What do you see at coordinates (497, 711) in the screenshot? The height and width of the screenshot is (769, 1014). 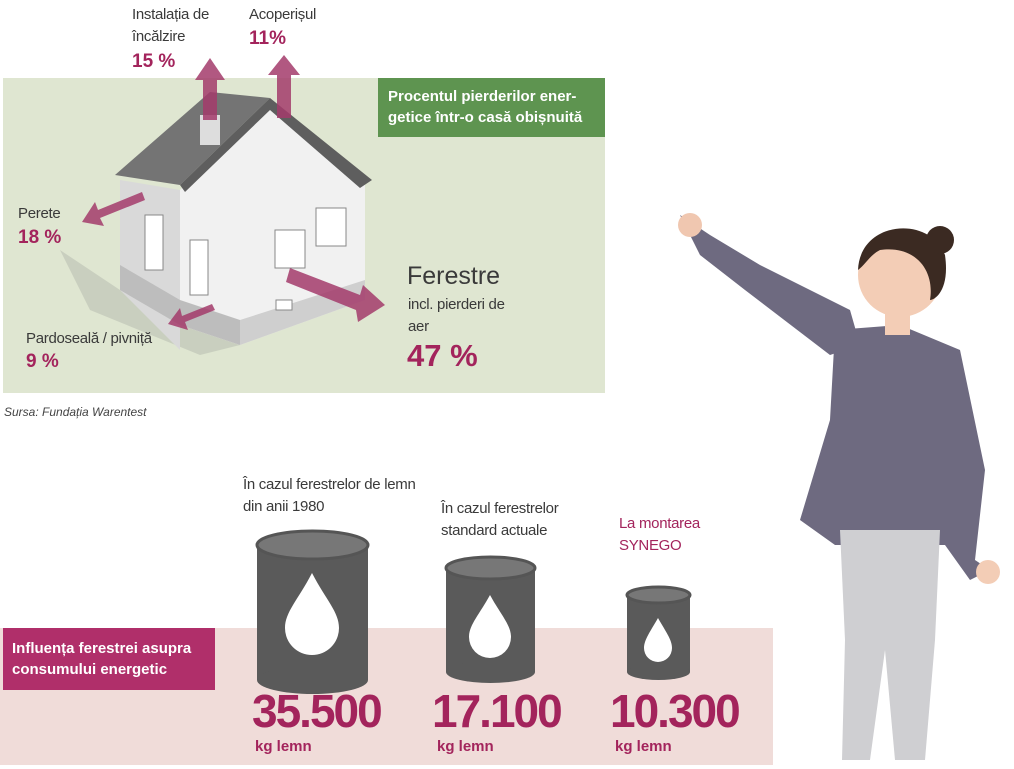 I see `consumption-value: 17.100` at bounding box center [497, 711].